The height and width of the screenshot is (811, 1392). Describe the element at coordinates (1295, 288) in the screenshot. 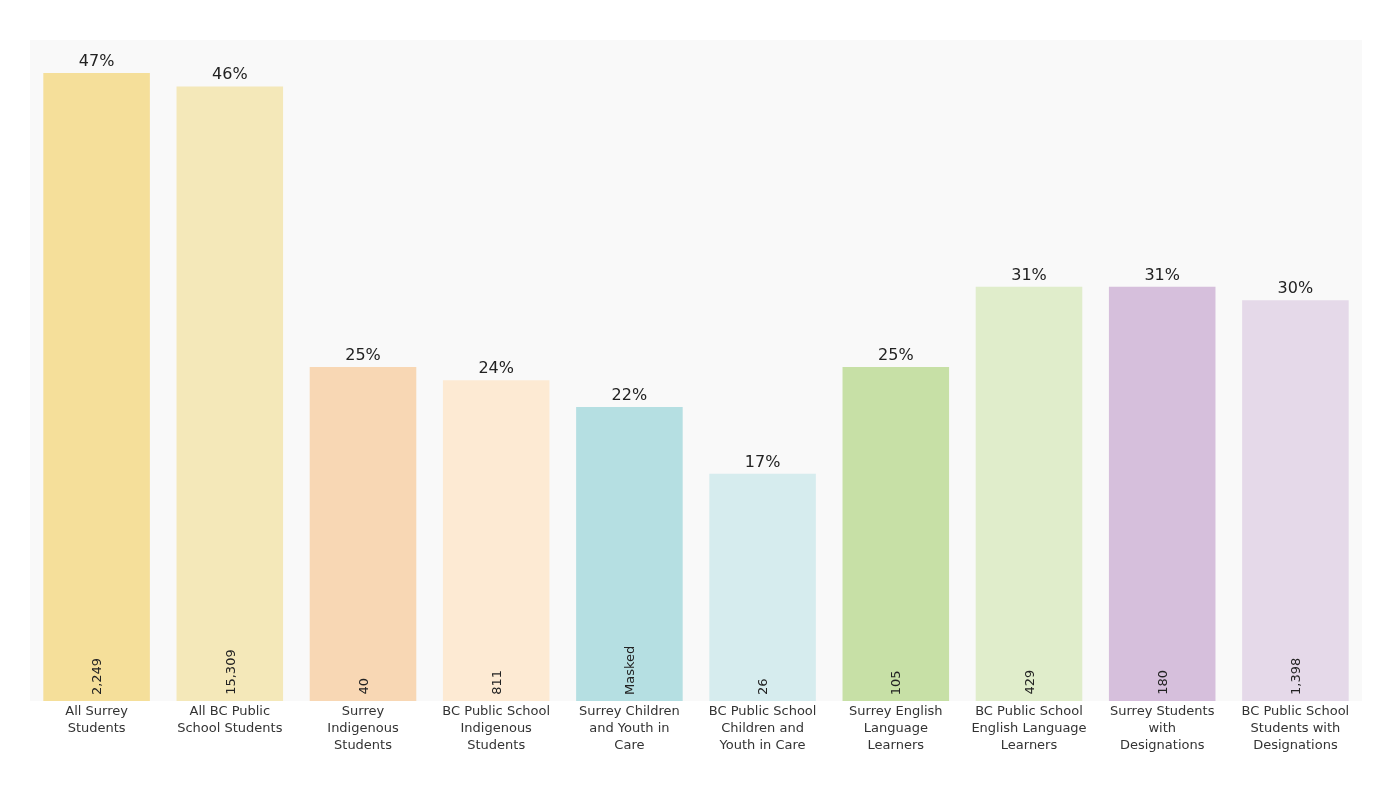

I see `data-label: 30%` at that location.